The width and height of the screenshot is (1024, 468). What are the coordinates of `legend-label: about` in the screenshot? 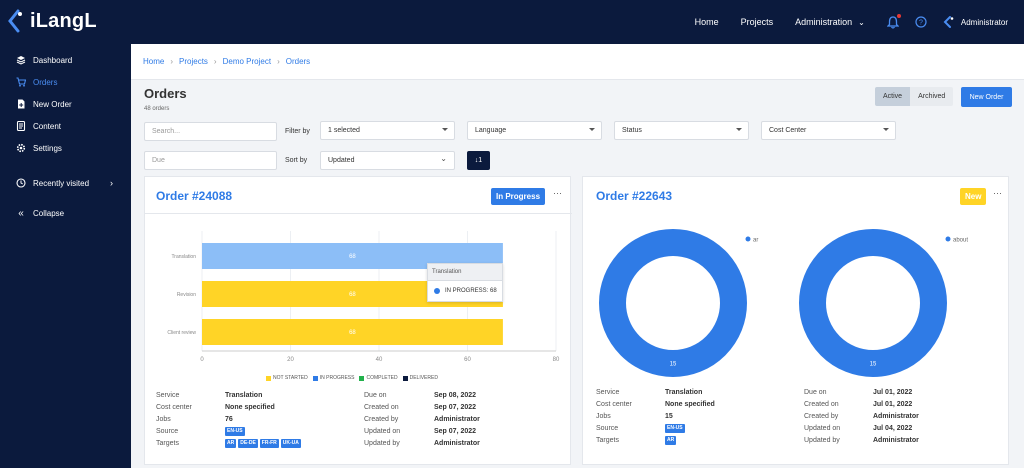 It's located at (960, 241).